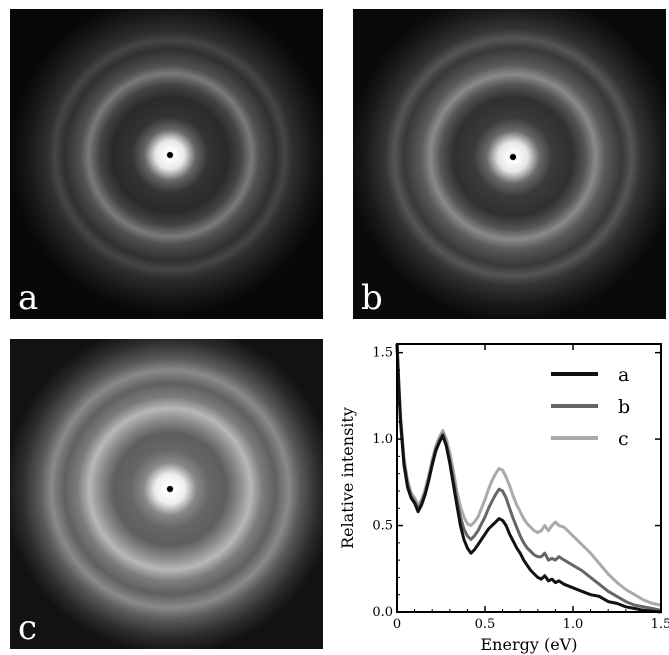 The height and width of the screenshot is (655, 669). What do you see at coordinates (382, 353) in the screenshot?
I see `y-tick-label-3: 1.5` at bounding box center [382, 353].